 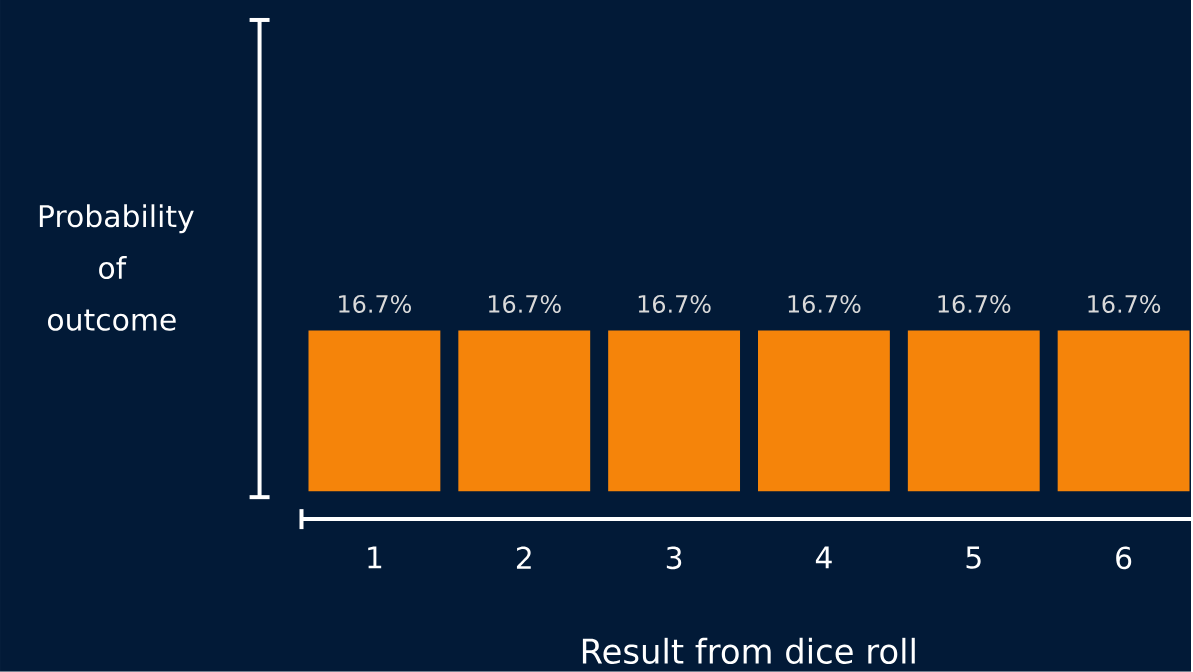 I want to click on x-tick-label: 1, so click(x=375, y=557).